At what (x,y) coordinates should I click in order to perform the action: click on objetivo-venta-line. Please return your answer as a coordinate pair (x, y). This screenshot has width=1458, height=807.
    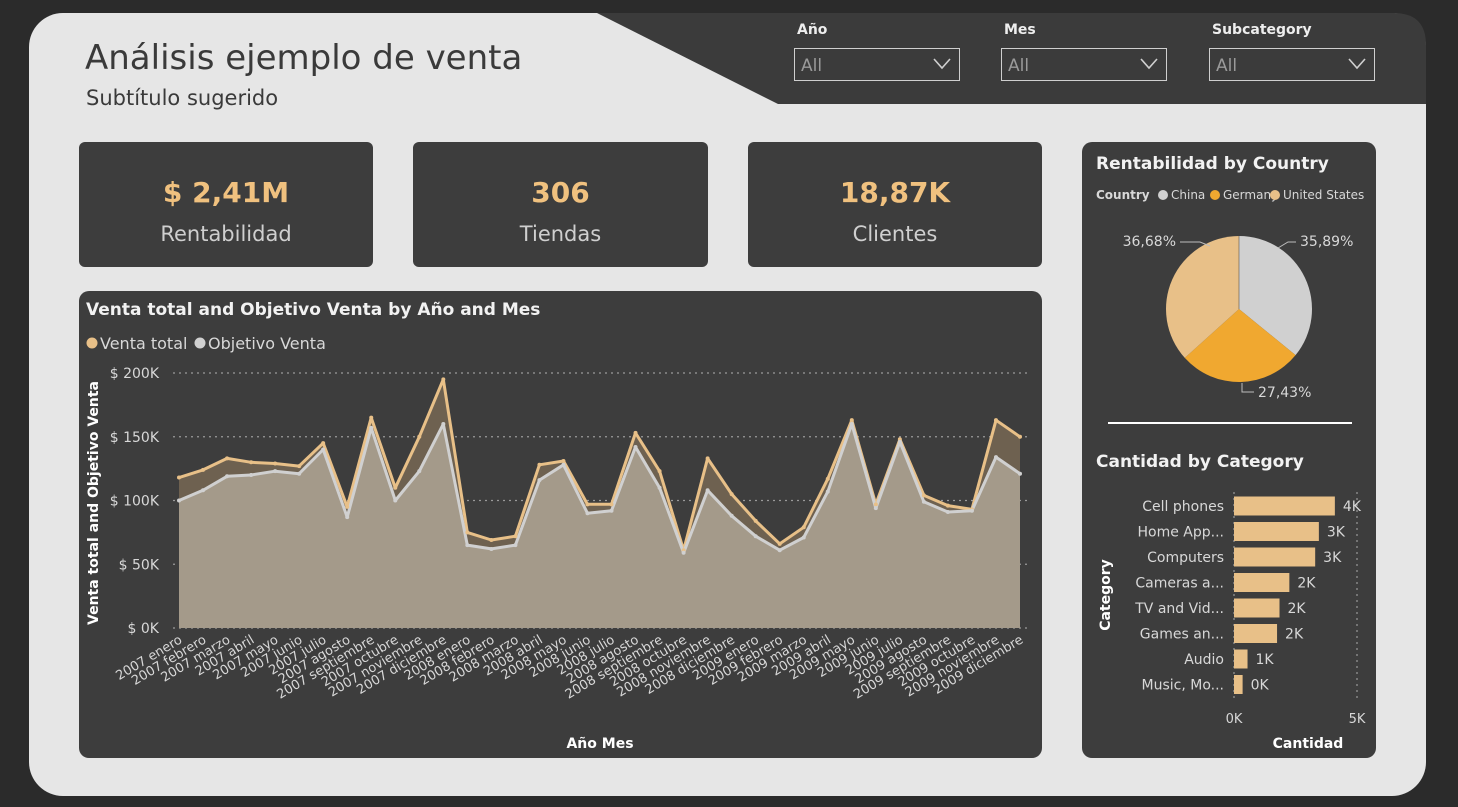
    Looking at the image, I should click on (599, 488).